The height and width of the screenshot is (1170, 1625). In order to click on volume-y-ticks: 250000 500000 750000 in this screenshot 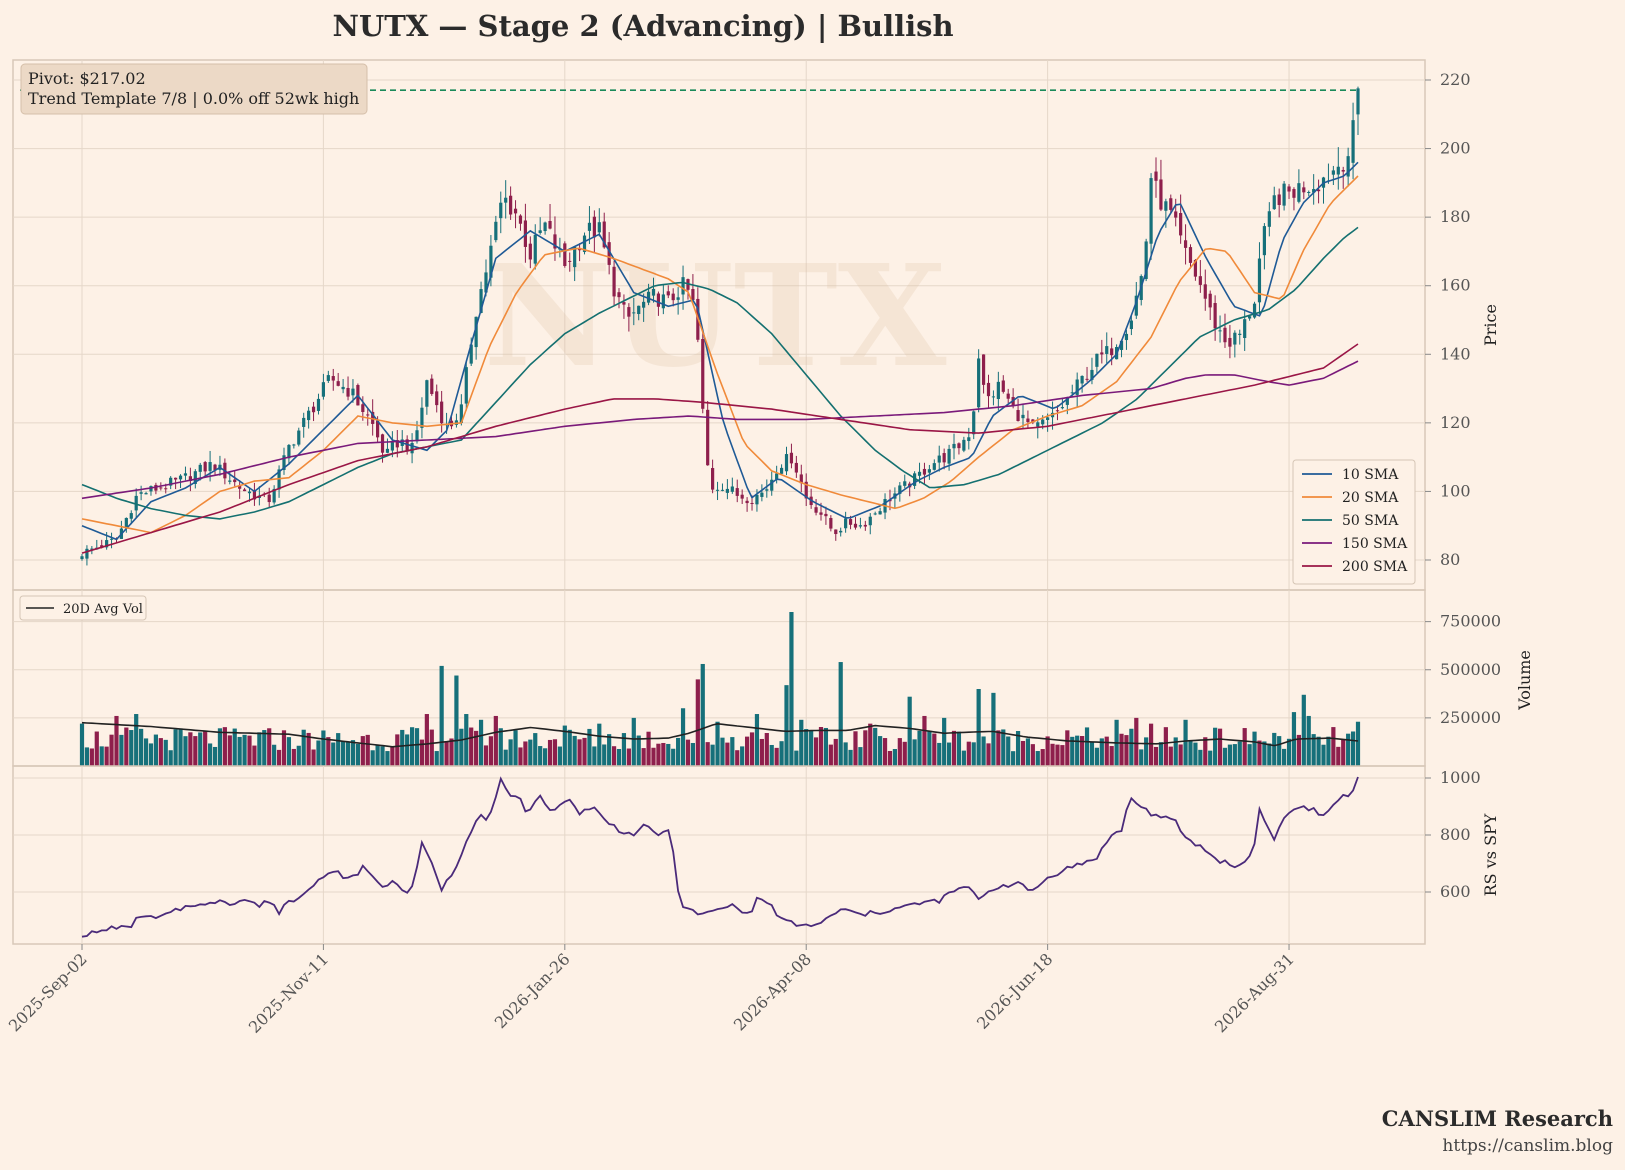, I will do `click(1463, 669)`.